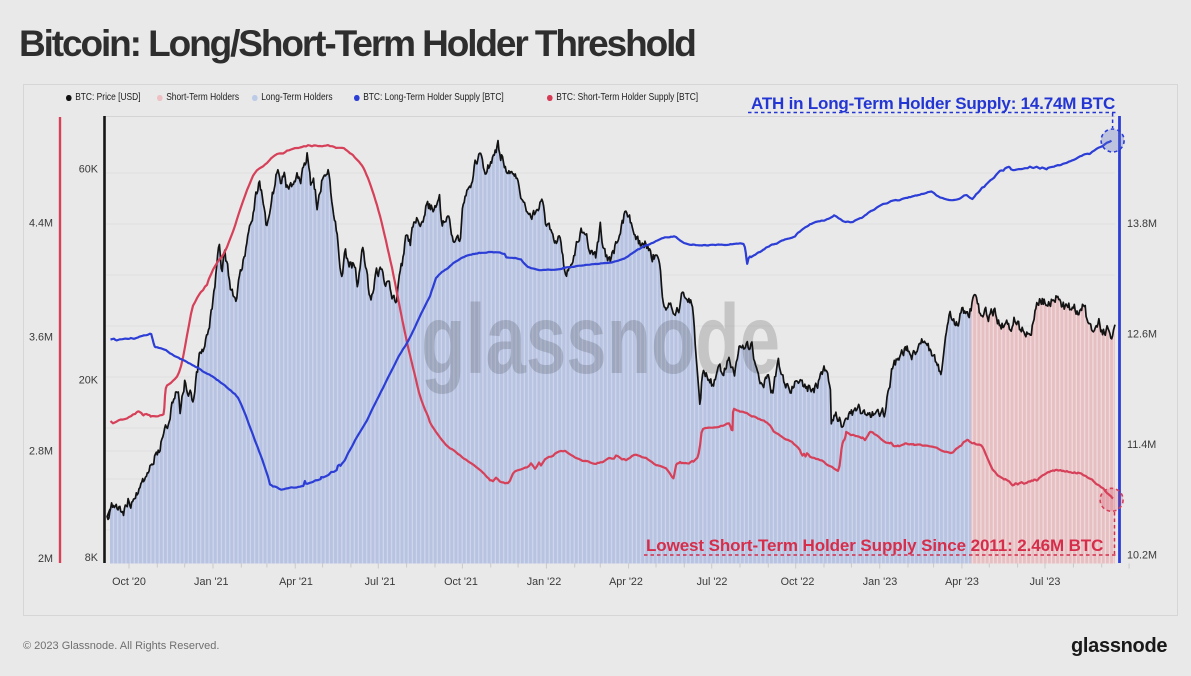 The image size is (1191, 676). I want to click on svg-text: 3.6M, so click(41, 338).